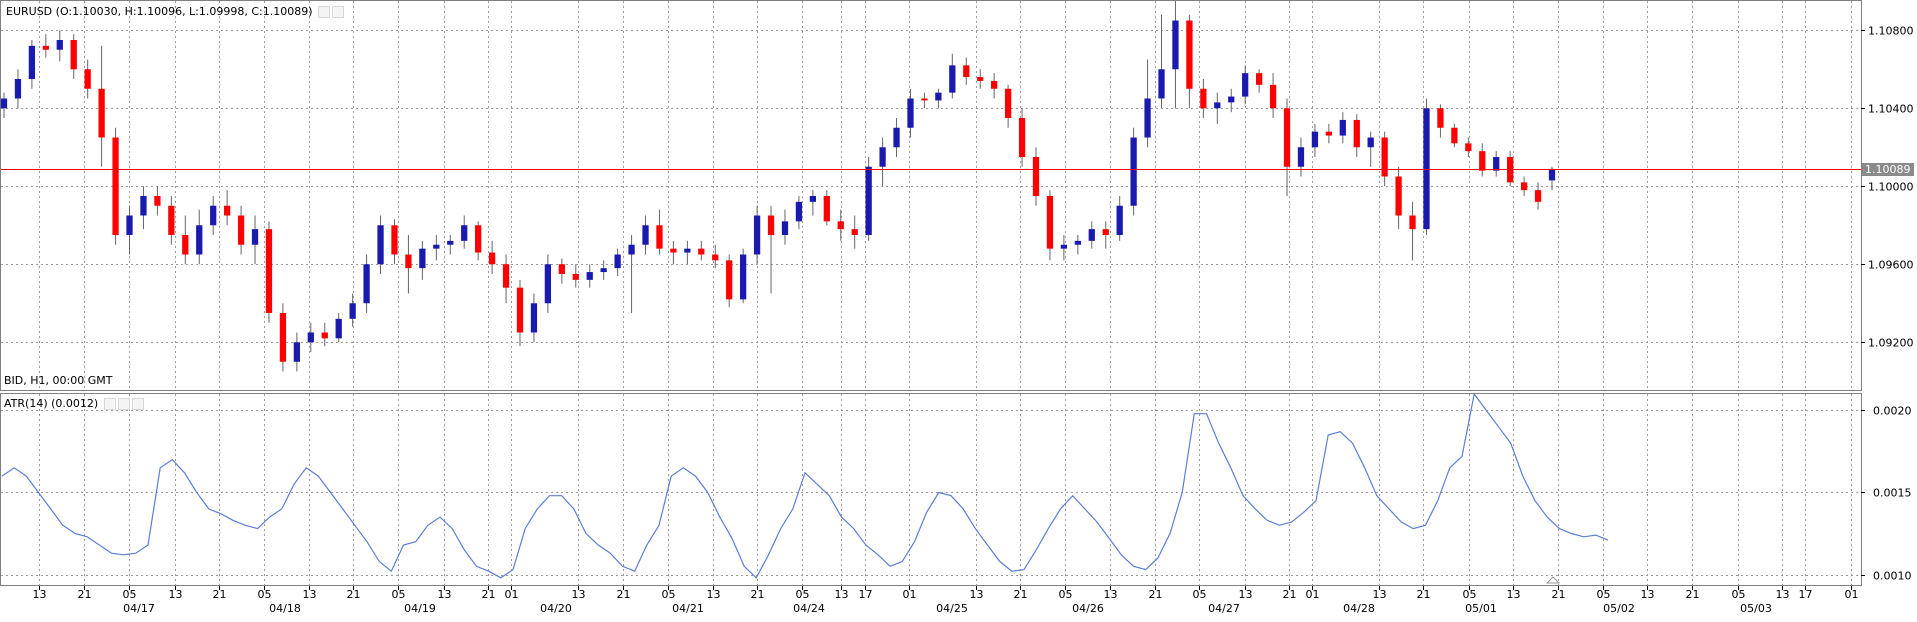  Describe the element at coordinates (1619, 608) in the screenshot. I see `date-label: 05/02` at that location.